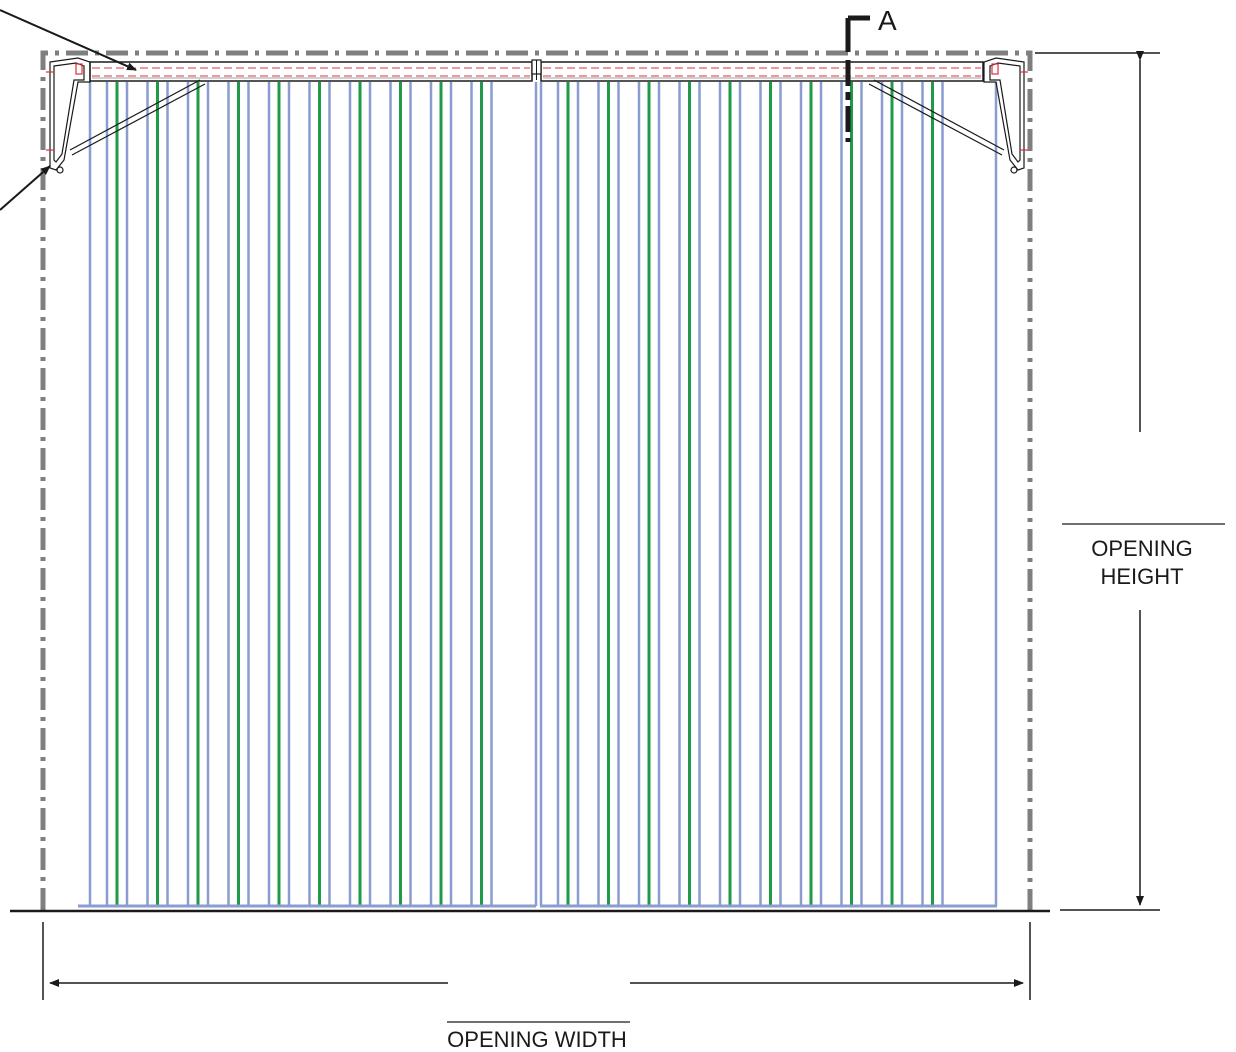 The height and width of the screenshot is (1052, 1236). I want to click on height-label-line1: OPENING, so click(1141, 548).